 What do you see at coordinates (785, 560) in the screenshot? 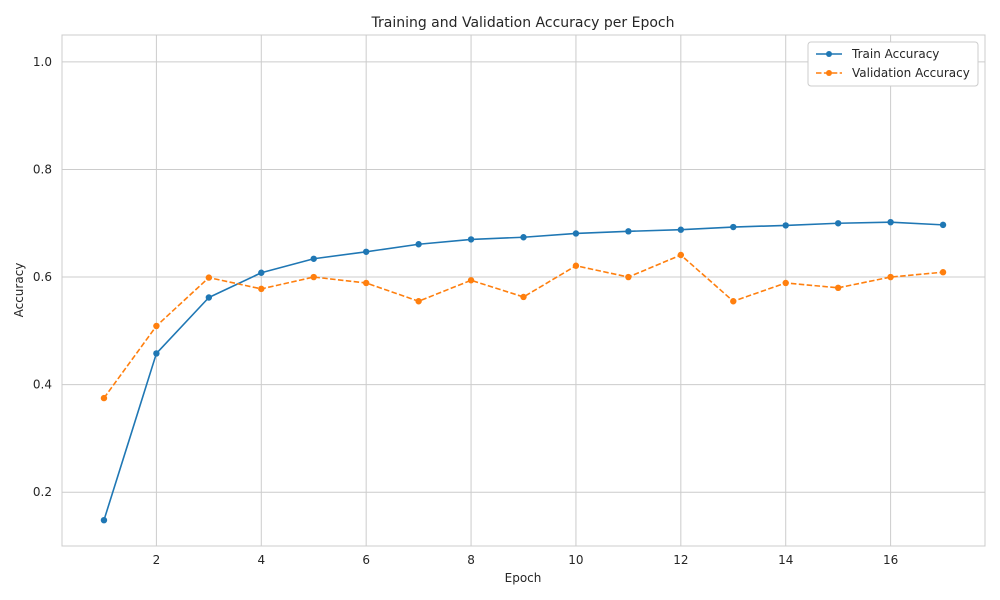
I see `x-tick-label: 14` at bounding box center [785, 560].